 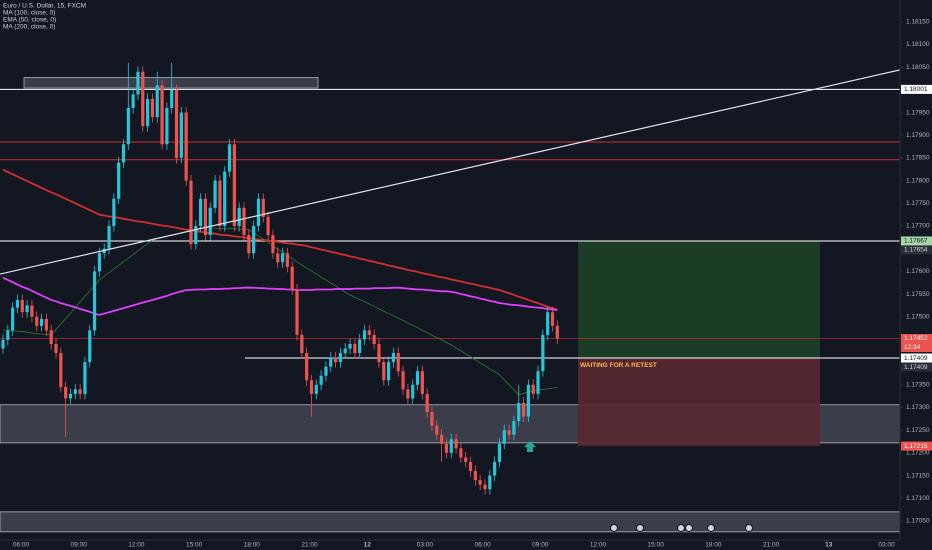 What do you see at coordinates (918, 203) in the screenshot?
I see `y-tick-label: 1.17750` at bounding box center [918, 203].